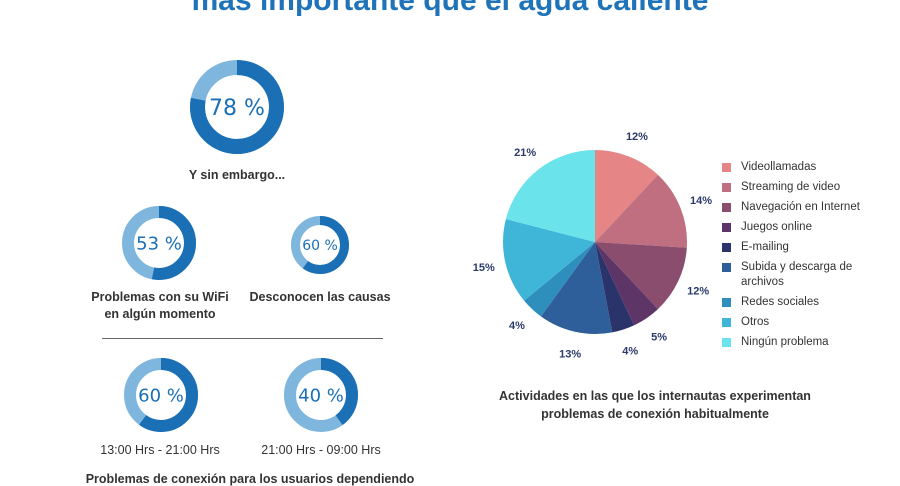  I want to click on donut-svg: 78 %, so click(237, 107).